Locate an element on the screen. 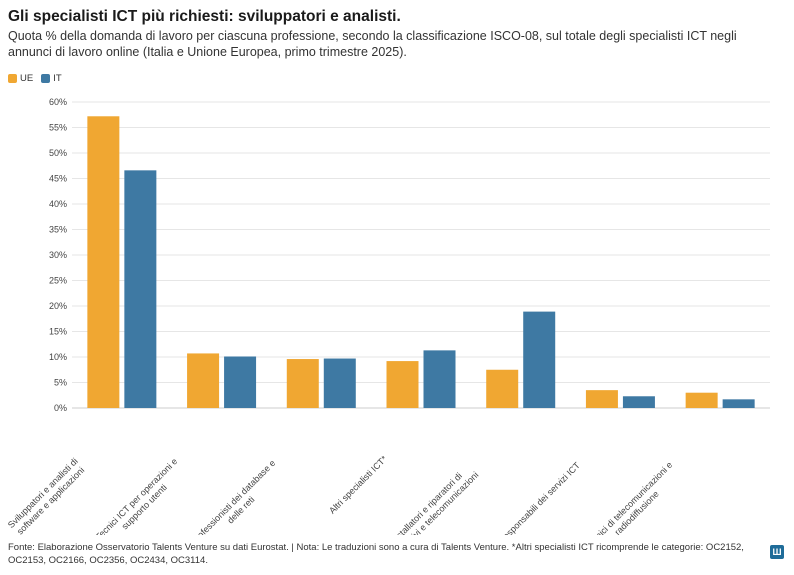 The height and width of the screenshot is (575, 794). y-tick-label: 25% is located at coordinates (58, 281).